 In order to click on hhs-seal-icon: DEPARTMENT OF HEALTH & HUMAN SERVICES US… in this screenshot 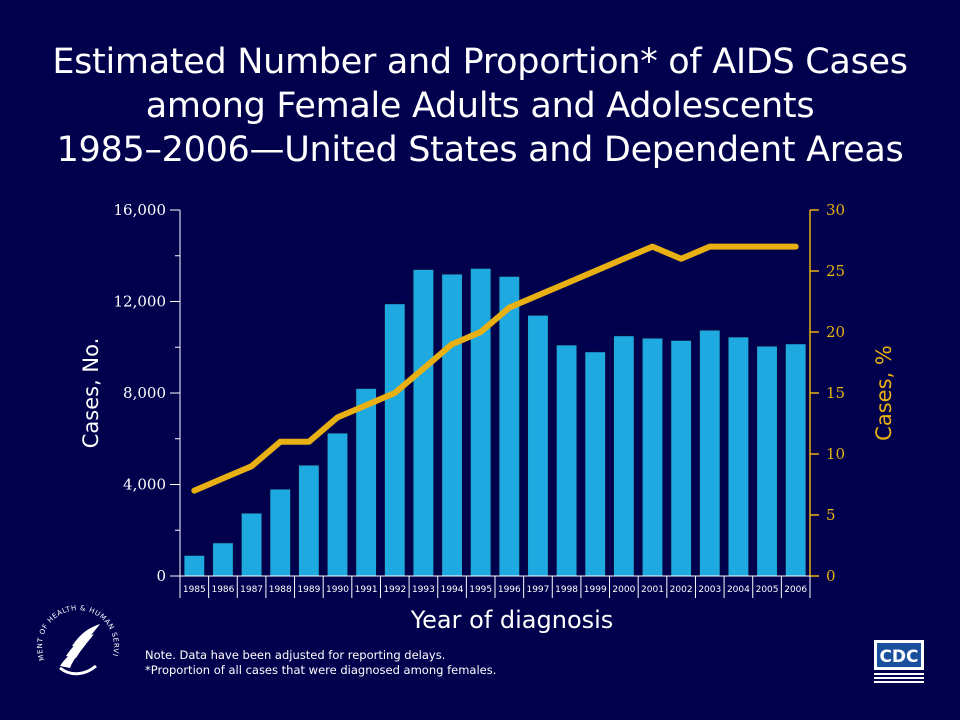, I will do `click(74, 636)`.